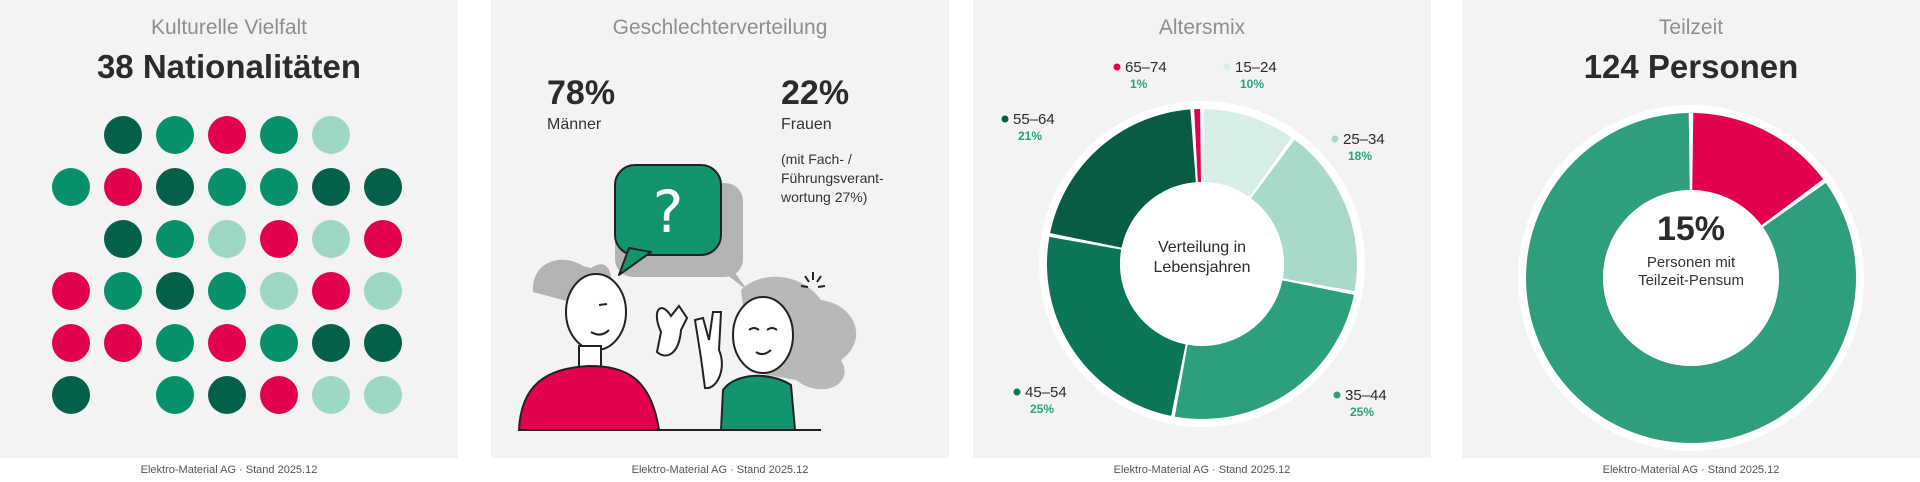 This screenshot has height=482, width=1920. Describe the element at coordinates (1366, 395) in the screenshot. I see `age-category-label: 35–44` at that location.